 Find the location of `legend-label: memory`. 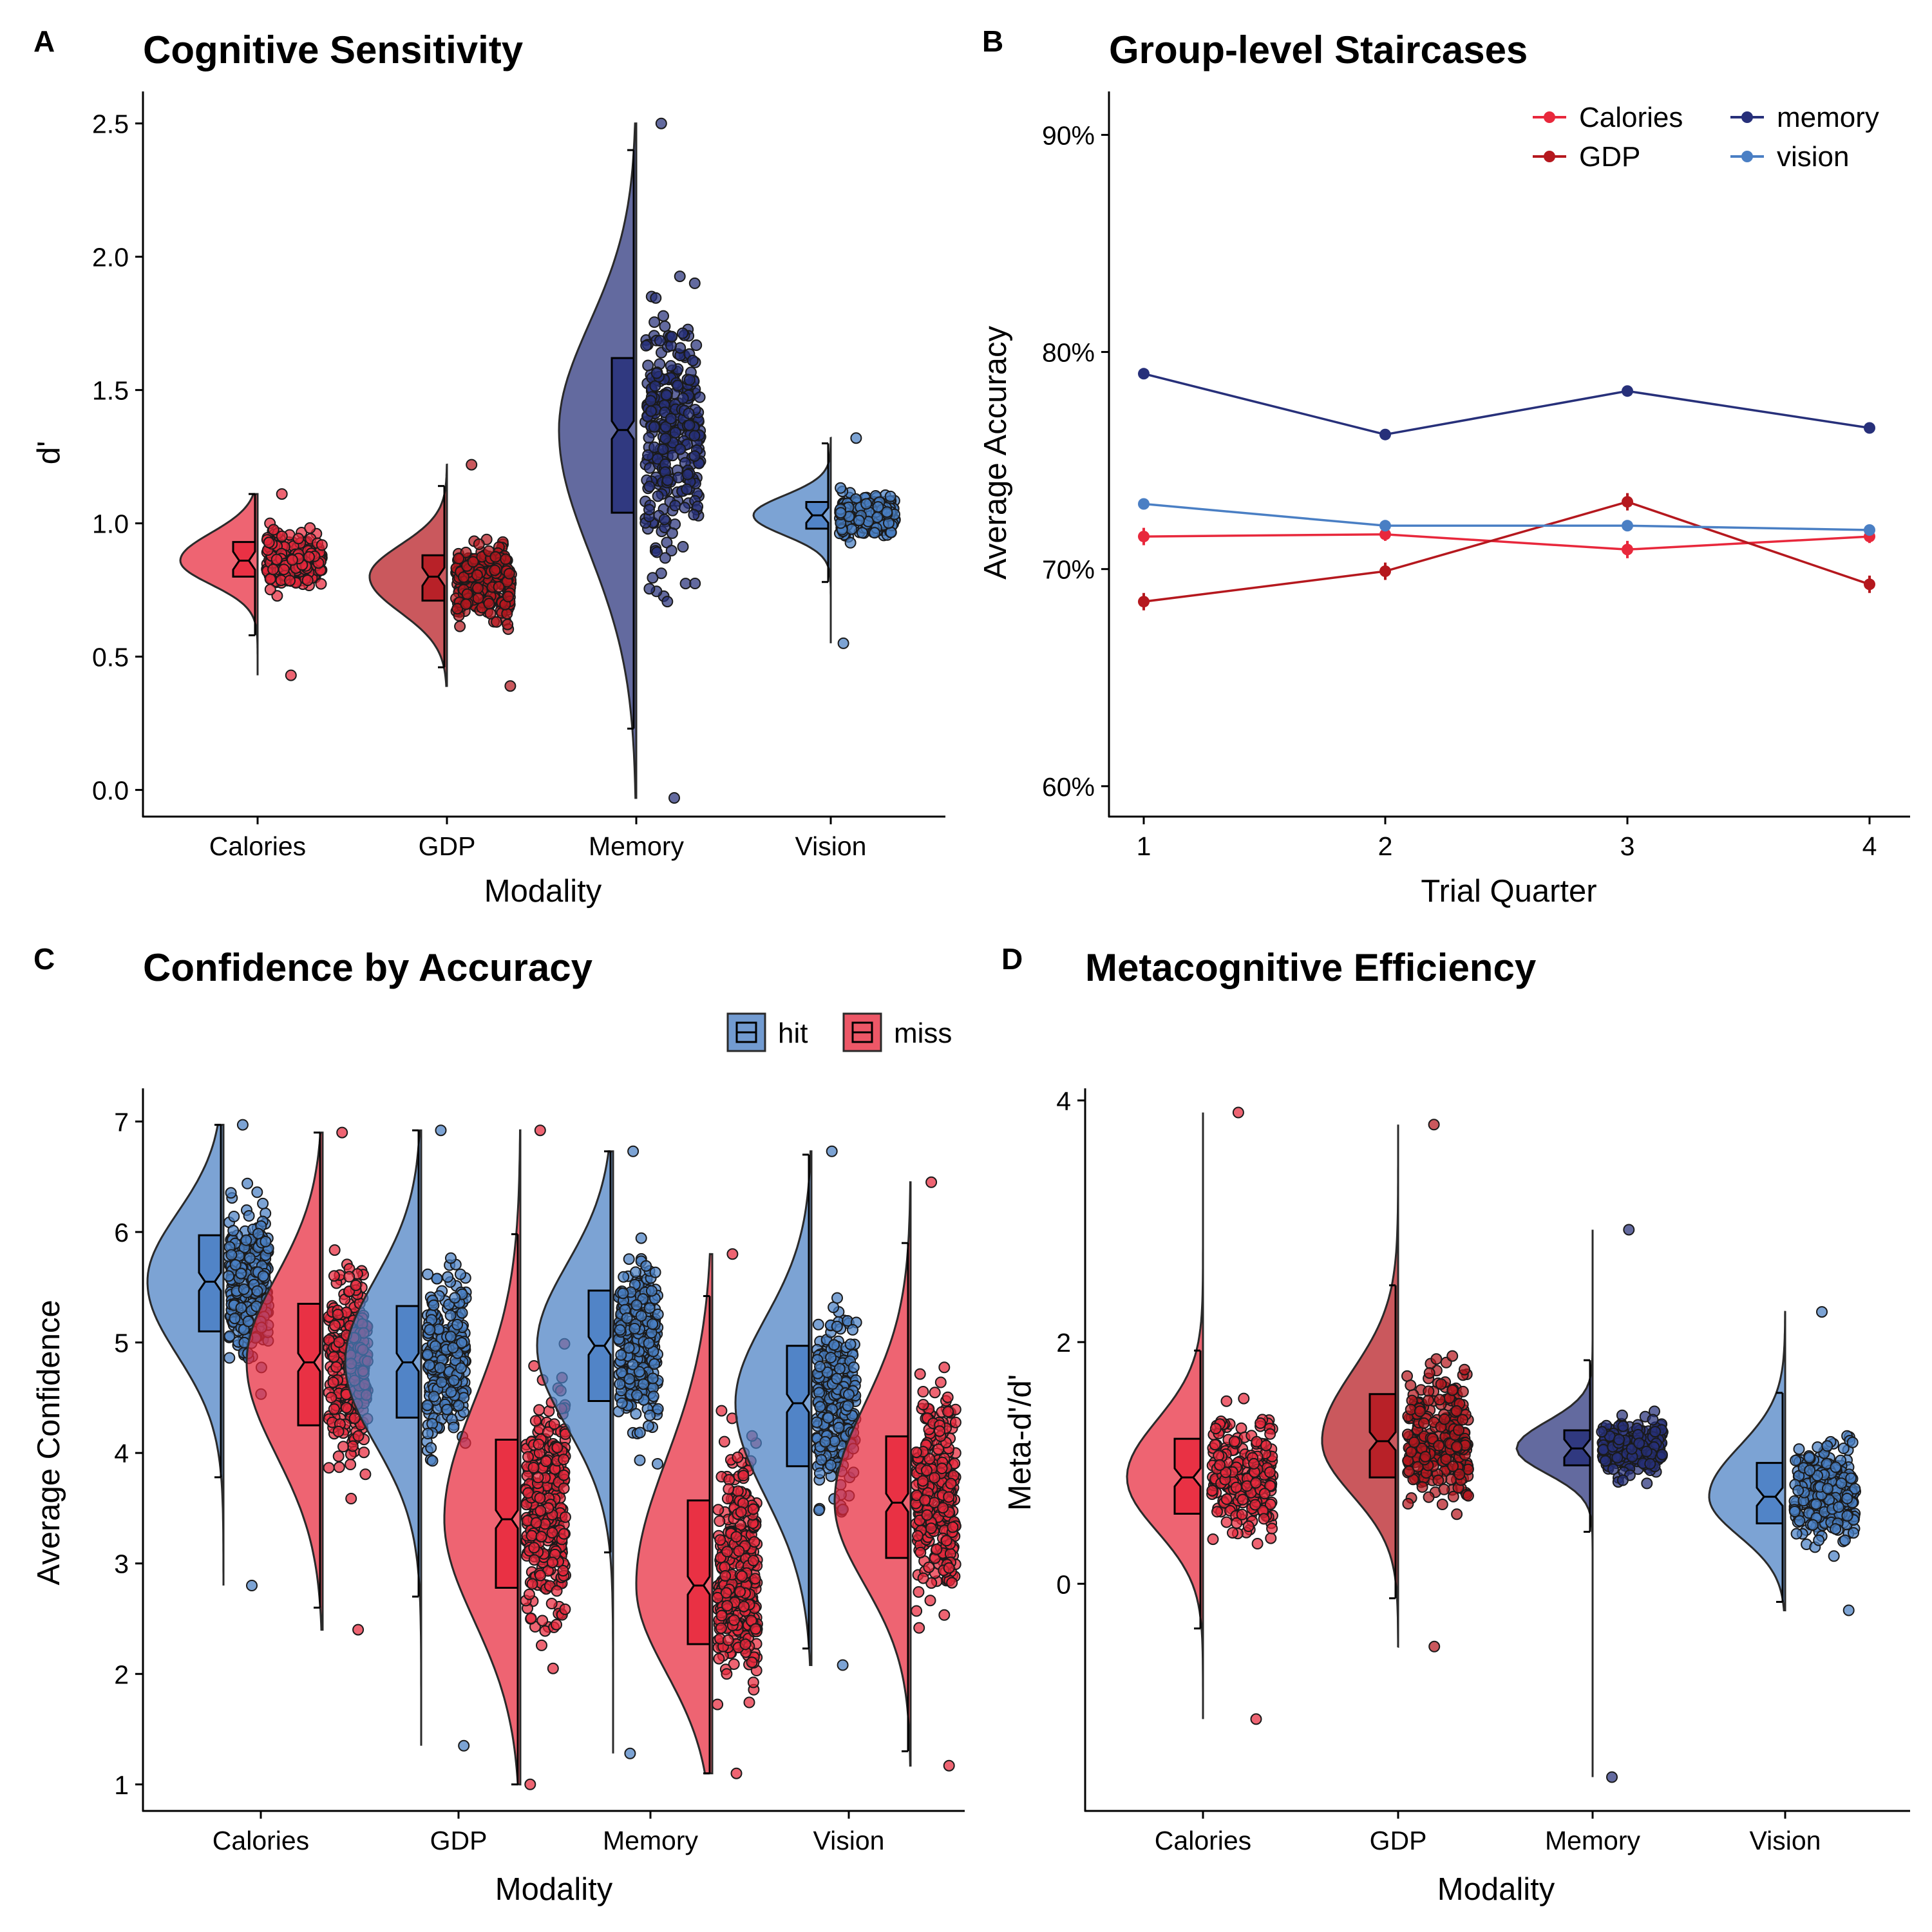

legend-label: memory is located at coordinates (1828, 117).